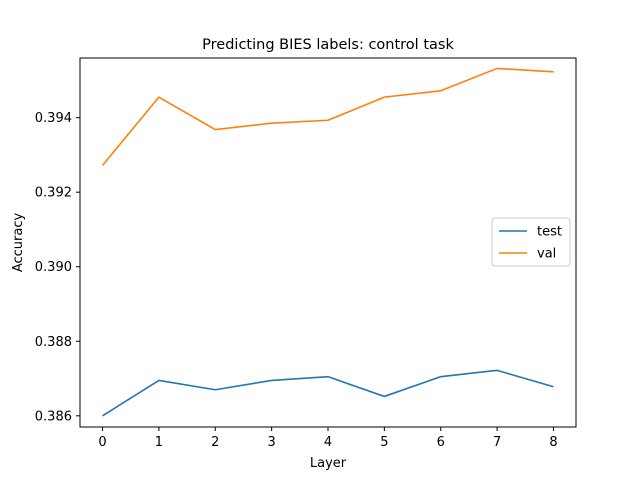 The image size is (640, 480). What do you see at coordinates (18, 243) in the screenshot?
I see `y-axis-label: Accuracy` at bounding box center [18, 243].